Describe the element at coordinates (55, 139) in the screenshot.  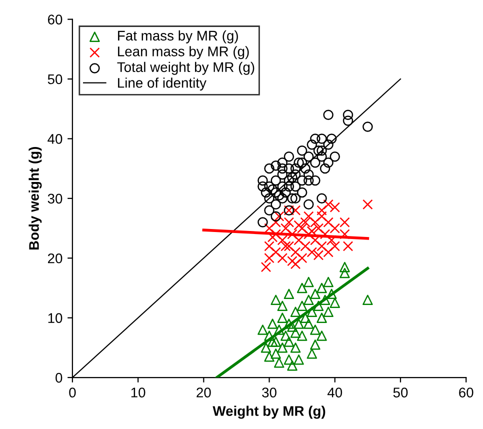
I see `y-tick-label: 40` at that location.